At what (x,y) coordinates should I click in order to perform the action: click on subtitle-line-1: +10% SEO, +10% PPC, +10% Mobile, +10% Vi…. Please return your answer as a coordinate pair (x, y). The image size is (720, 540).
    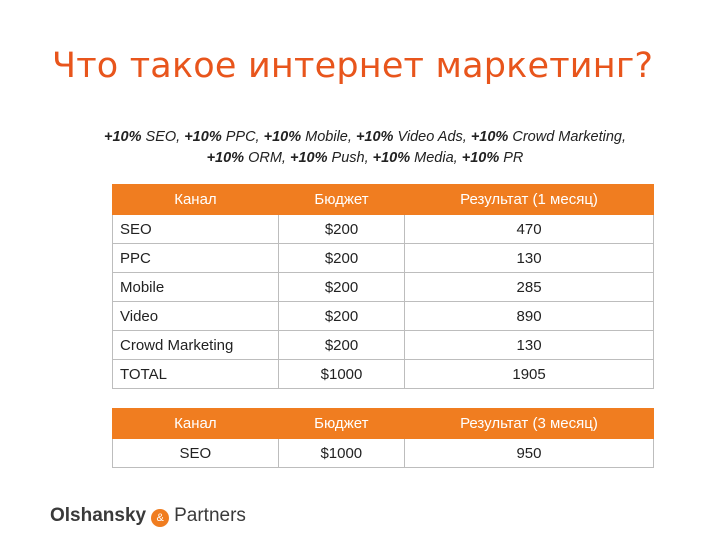
    Looking at the image, I should click on (365, 137).